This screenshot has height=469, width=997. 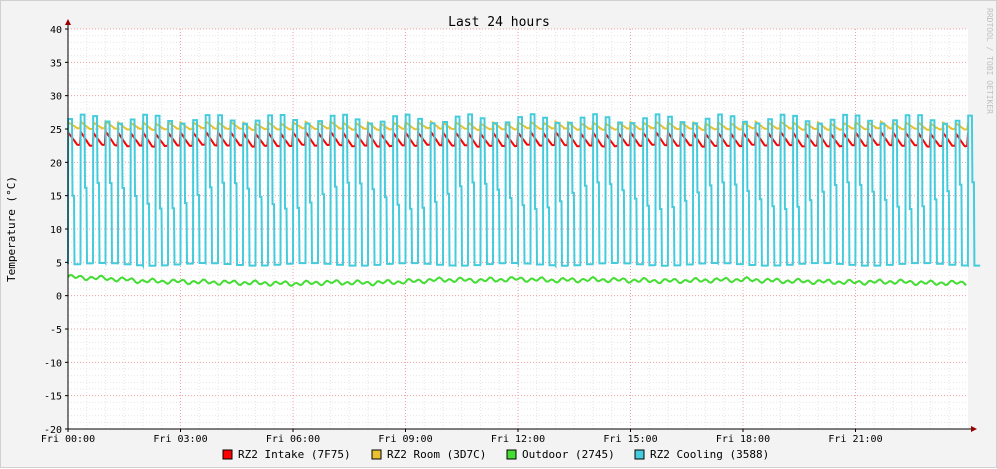 What do you see at coordinates (294, 454) in the screenshot?
I see `legend-label: RZ2 Intake (7F75)` at bounding box center [294, 454].